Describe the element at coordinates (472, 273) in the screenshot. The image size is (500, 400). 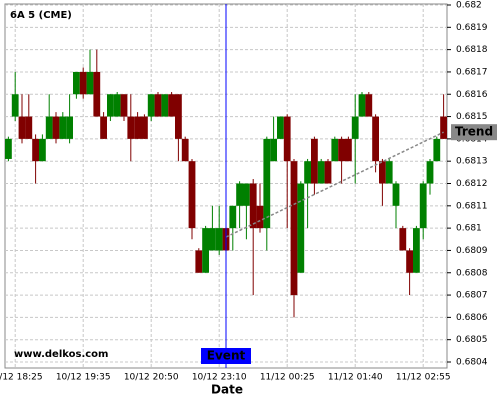
I see `y-tick-label: 0.6808` at that location.